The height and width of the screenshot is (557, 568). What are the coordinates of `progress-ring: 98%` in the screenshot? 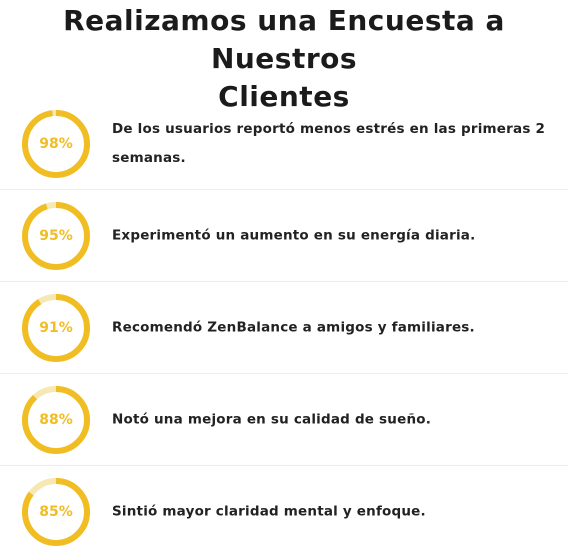 It's located at (56, 144).